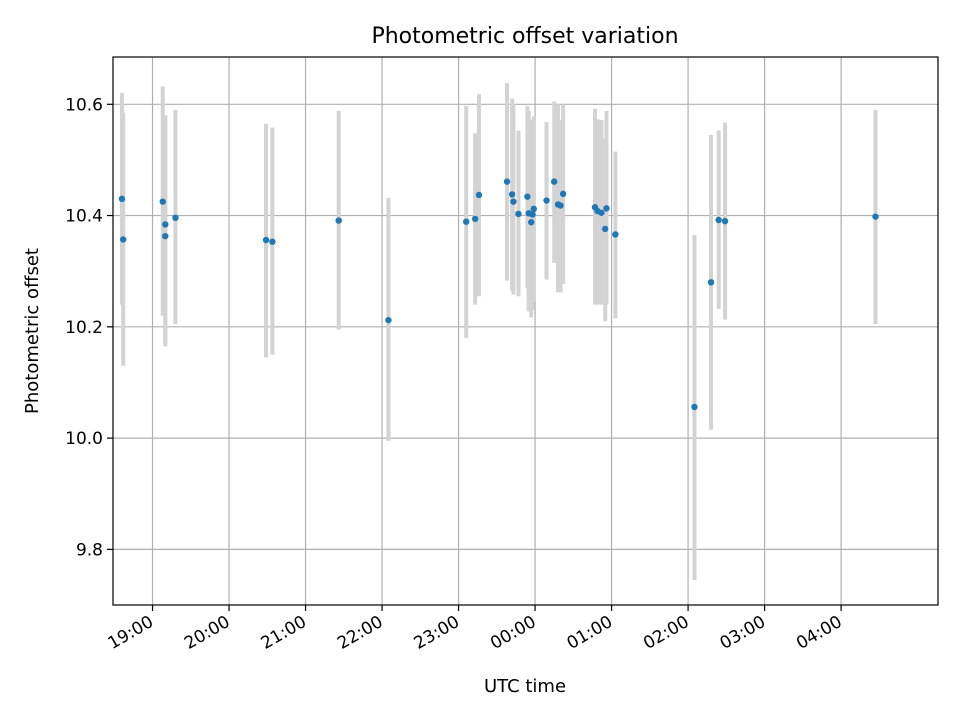 This screenshot has height=720, width=960. Describe the element at coordinates (84, 217) in the screenshot. I see `y-tick-label: 10.4` at that location.